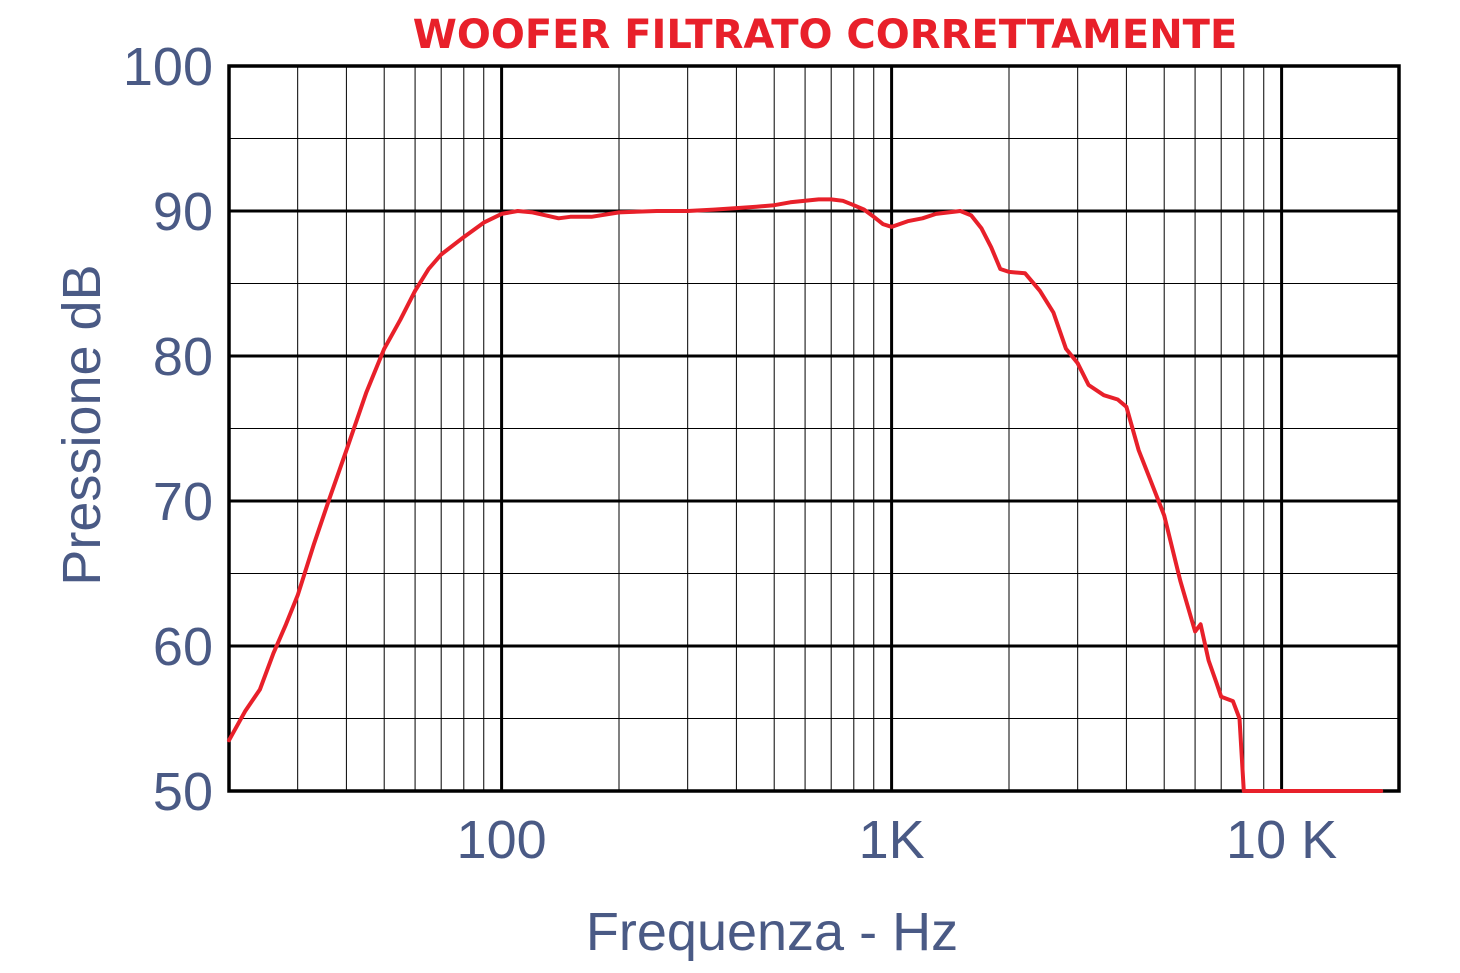 Image resolution: width=1460 pixels, height=973 pixels. What do you see at coordinates (892, 840) in the screenshot?
I see `x-tick-label: 1K` at bounding box center [892, 840].